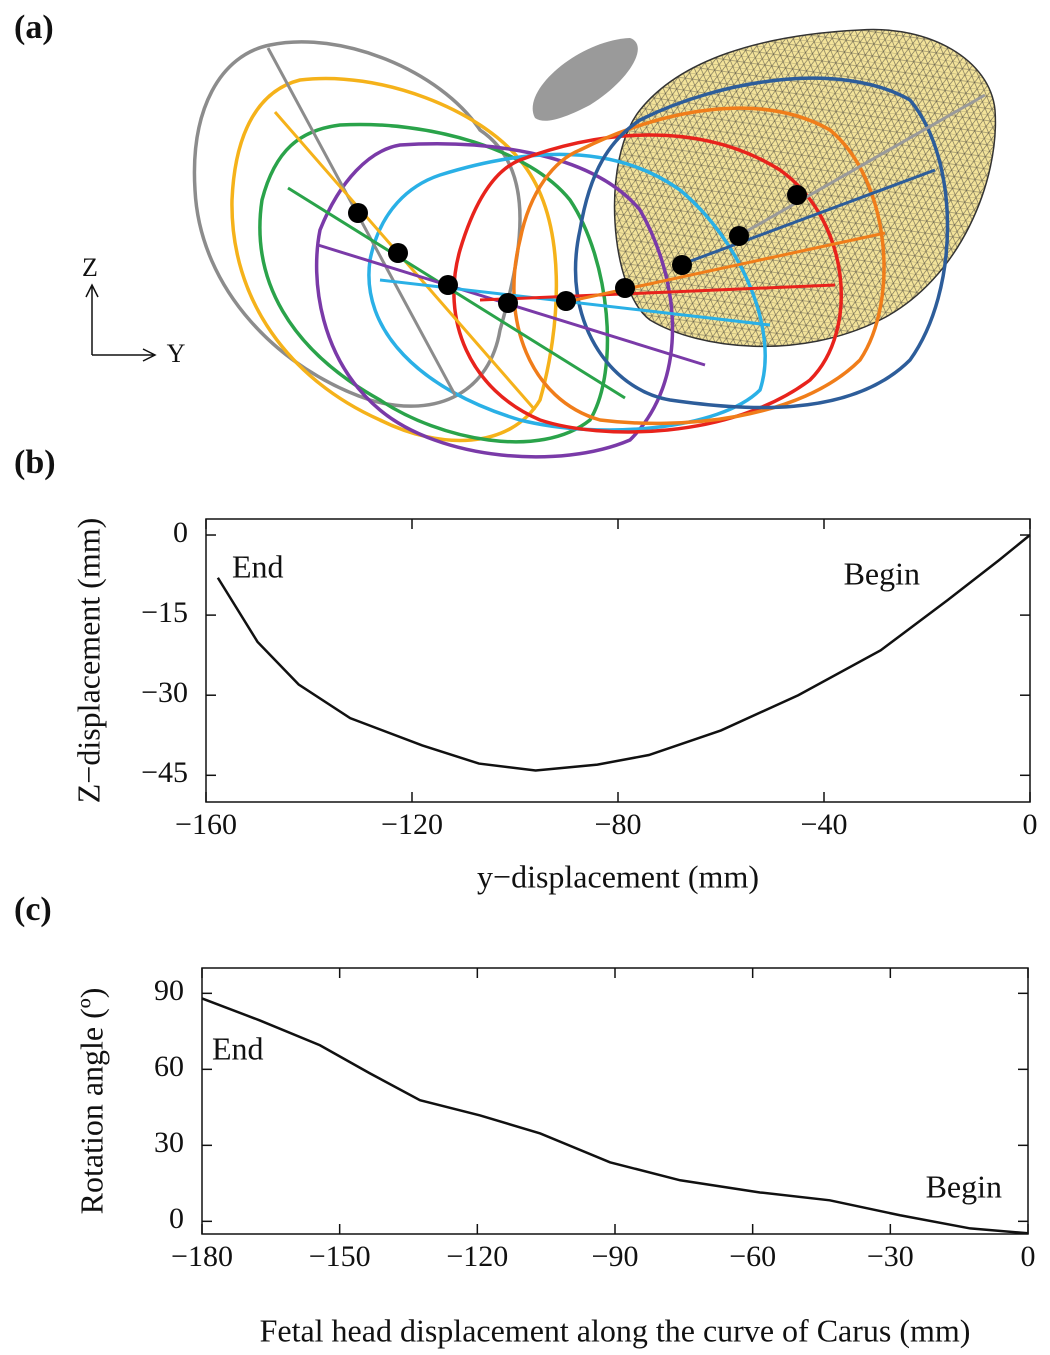 Image resolution: width=1050 pixels, height=1355 pixels. What do you see at coordinates (752, 1256) in the screenshot?
I see `x-tick-label: −60` at bounding box center [752, 1256].